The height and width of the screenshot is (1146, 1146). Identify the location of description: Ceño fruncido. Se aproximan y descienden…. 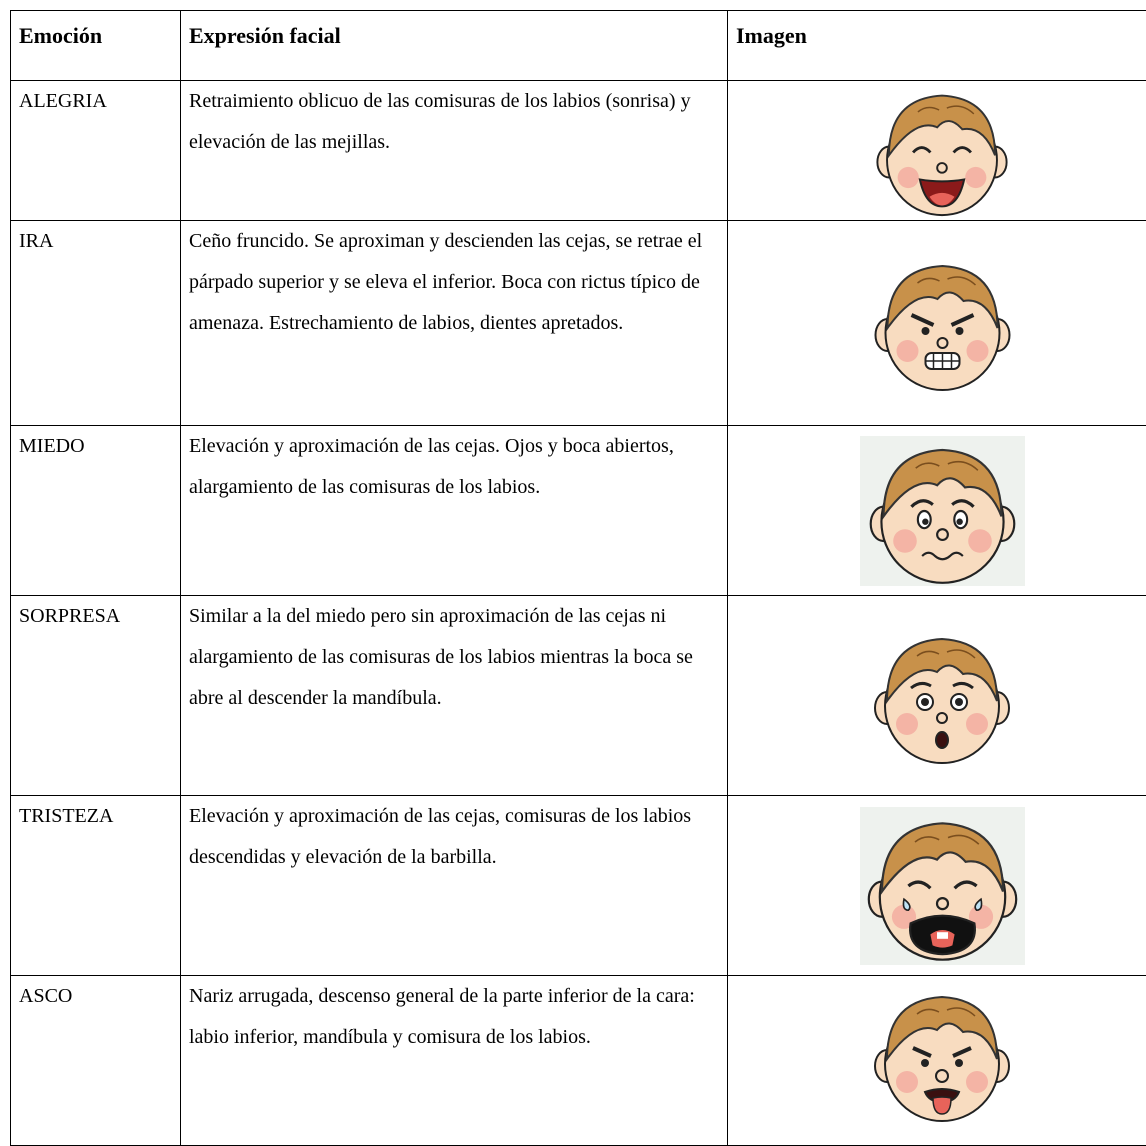
(454, 323).